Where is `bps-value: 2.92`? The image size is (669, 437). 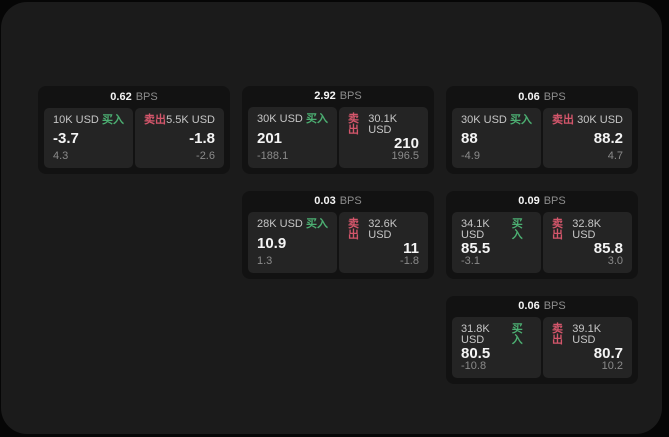 bps-value: 2.92 is located at coordinates (325, 96).